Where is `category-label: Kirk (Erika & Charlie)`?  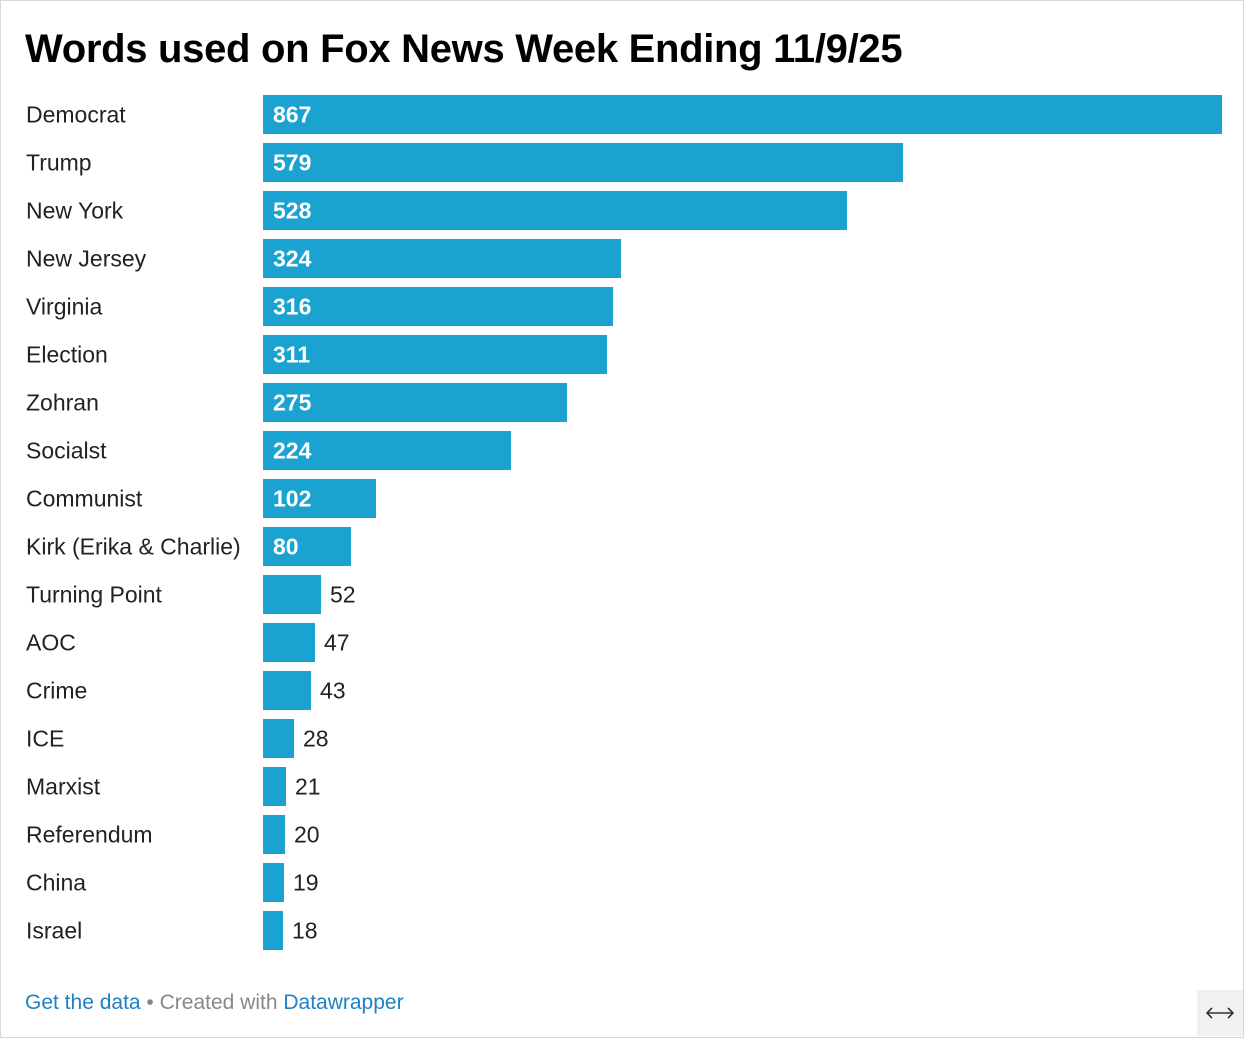 category-label: Kirk (Erika & Charlie) is located at coordinates (133, 547).